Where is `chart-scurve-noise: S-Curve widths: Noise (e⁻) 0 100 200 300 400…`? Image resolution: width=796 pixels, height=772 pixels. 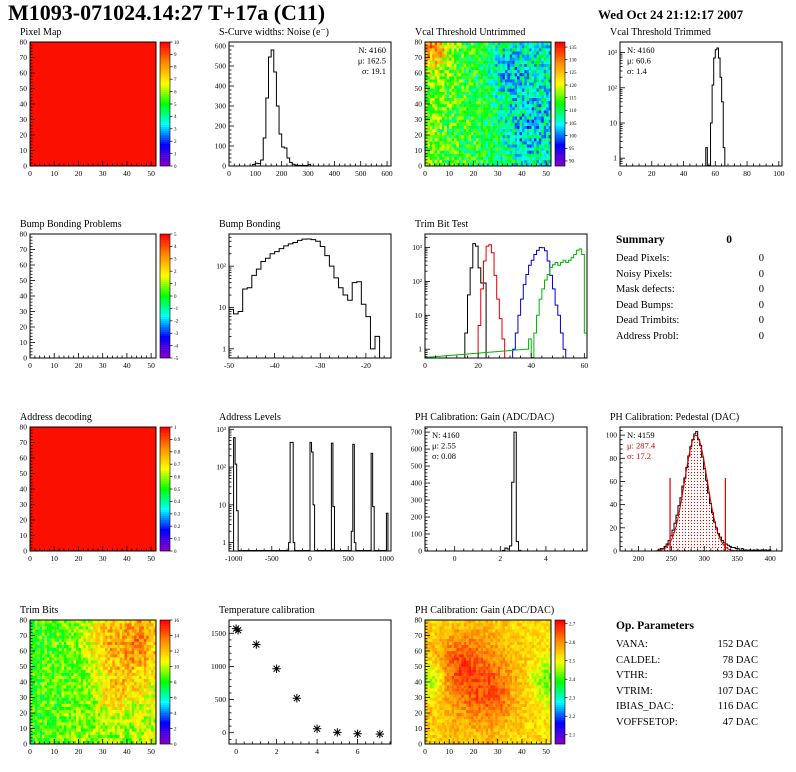
chart-scurve-noise: S-Curve widths: Noise (e⁻) 0 100 200 300 400… is located at coordinates (301, 110).